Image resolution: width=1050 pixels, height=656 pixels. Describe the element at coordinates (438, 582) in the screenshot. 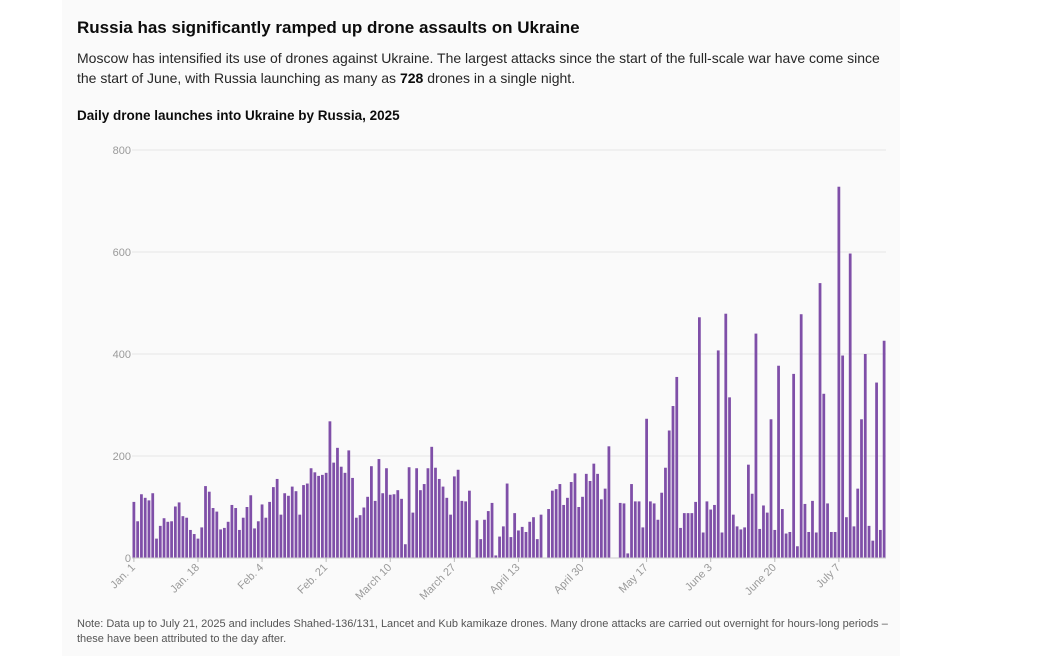

I see `x-tick-label: March 27` at that location.